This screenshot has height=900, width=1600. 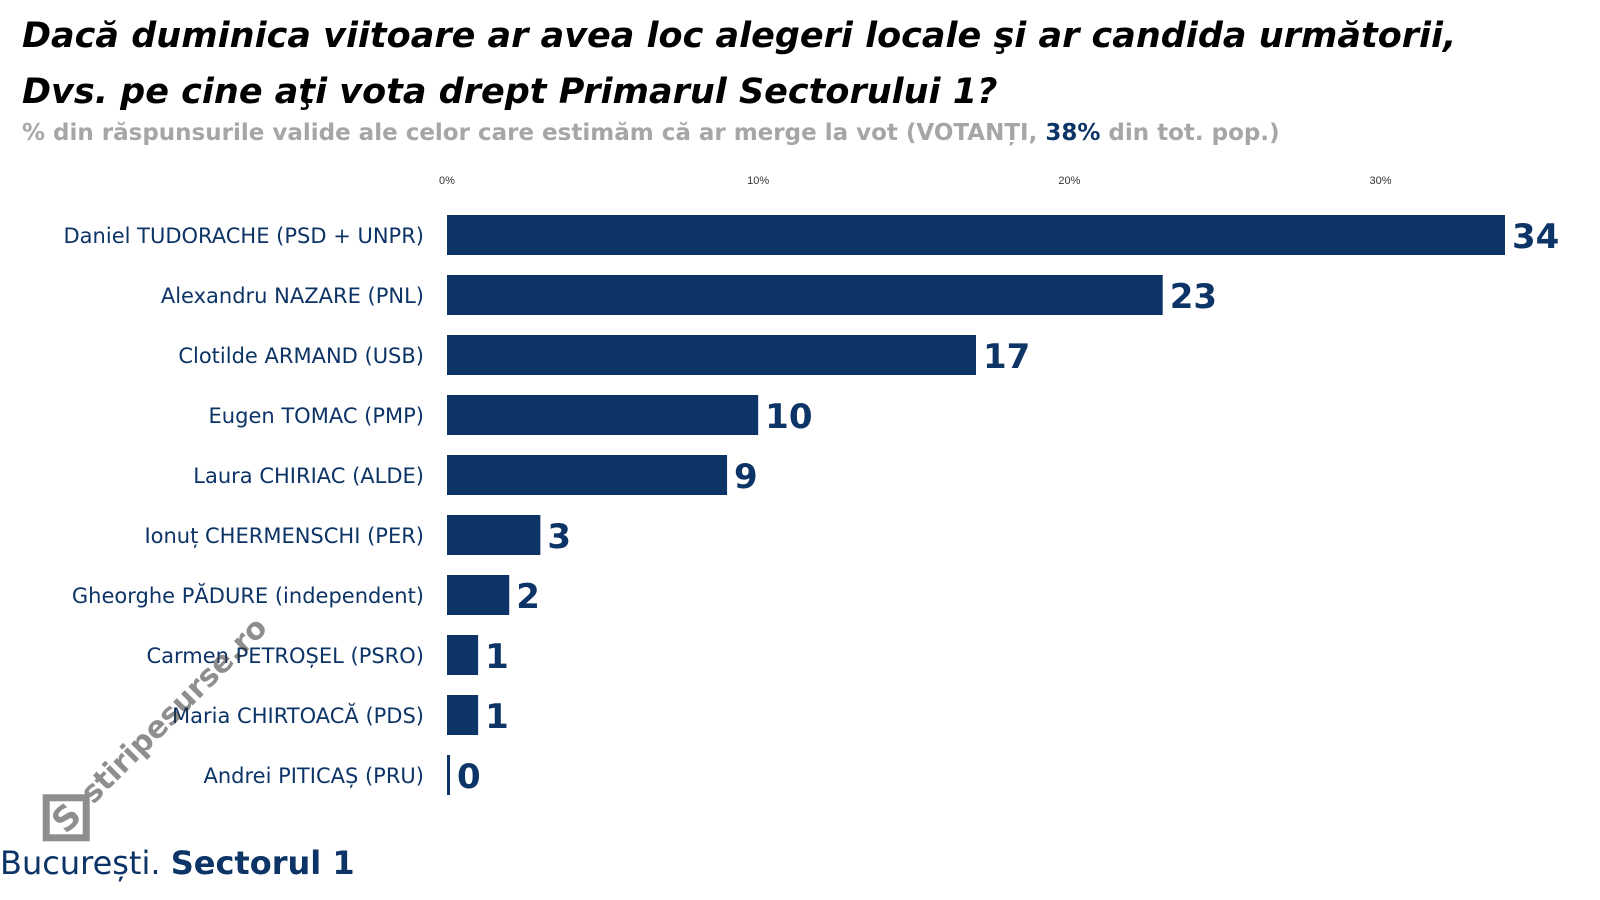 What do you see at coordinates (1381, 181) in the screenshot?
I see `x-tick-label: 30%` at bounding box center [1381, 181].